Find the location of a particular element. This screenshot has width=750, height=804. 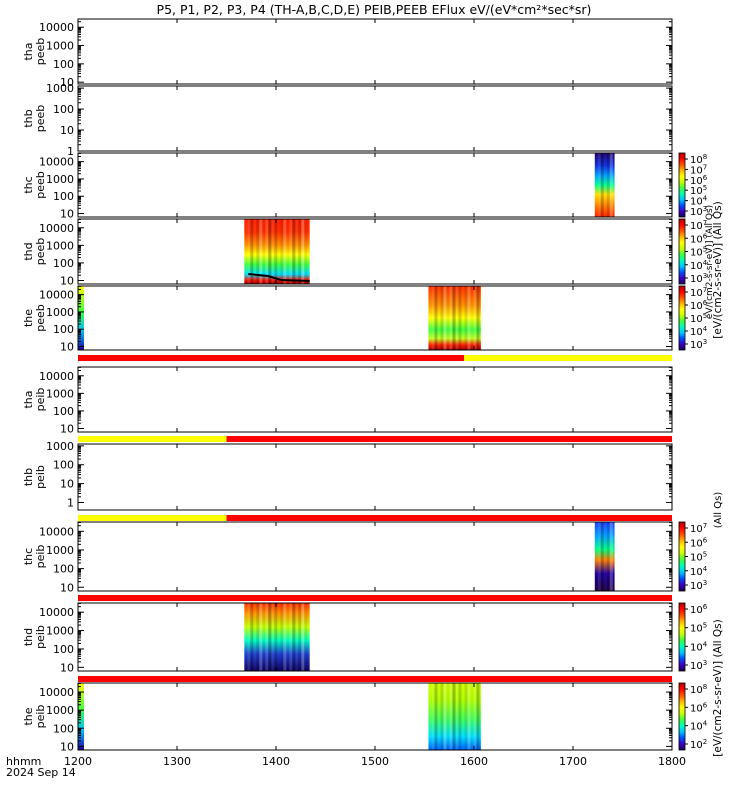

panel-thb-peib: 1000 100 10 1 thb peib is located at coordinates (347, 475).